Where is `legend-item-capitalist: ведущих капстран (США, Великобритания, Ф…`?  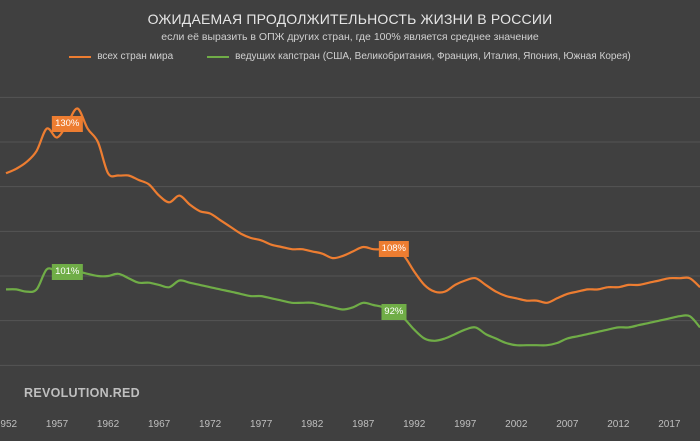 legend-item-capitalist: ведущих капстран (США, Великобритания, Ф… is located at coordinates (419, 56).